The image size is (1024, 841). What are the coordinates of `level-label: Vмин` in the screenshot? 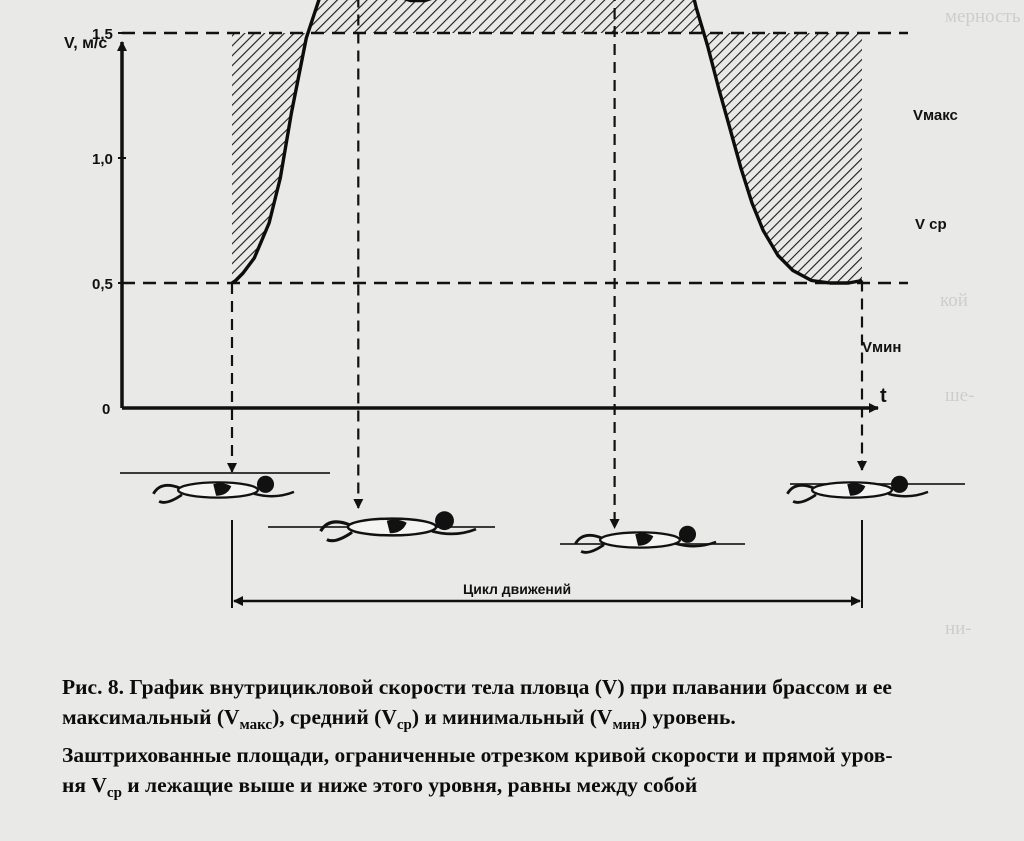 It's located at (881, 347).